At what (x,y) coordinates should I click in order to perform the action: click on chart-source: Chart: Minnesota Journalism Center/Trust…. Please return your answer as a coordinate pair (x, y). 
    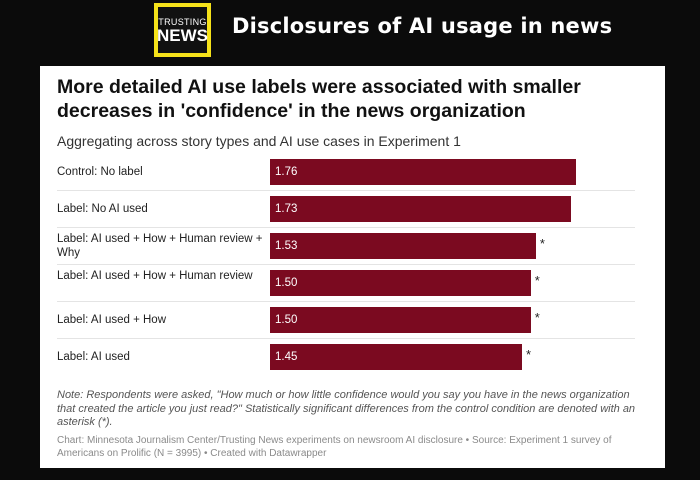
    Looking at the image, I should click on (334, 447).